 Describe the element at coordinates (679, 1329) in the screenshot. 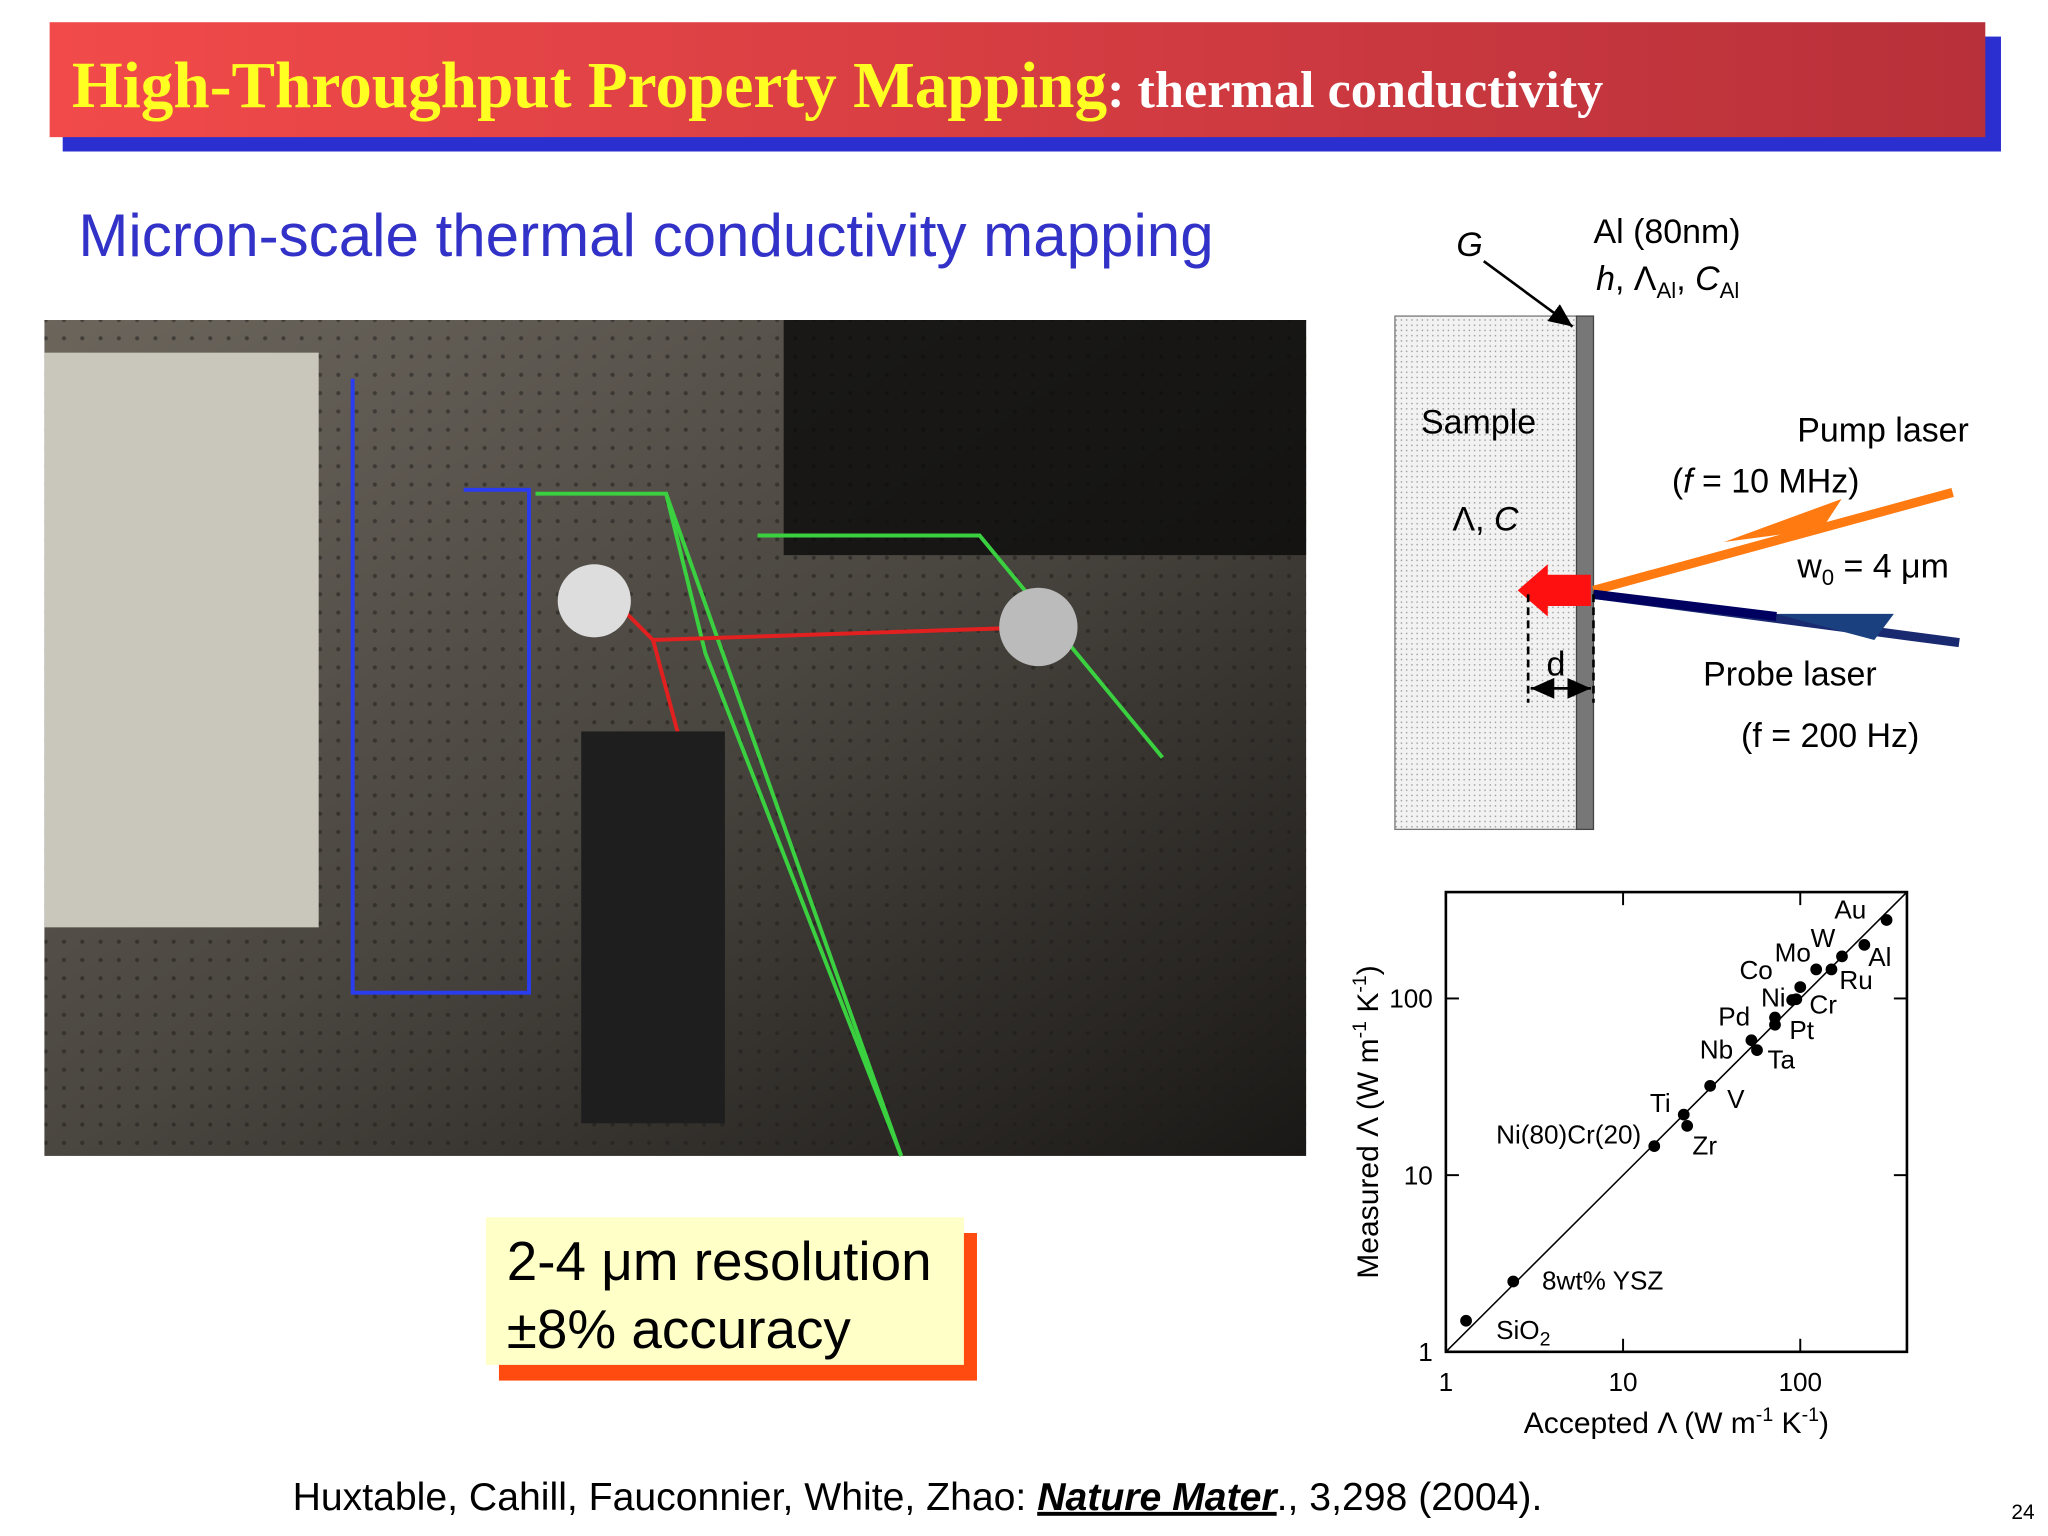

I see `accuracy: ±8% accuracy` at that location.